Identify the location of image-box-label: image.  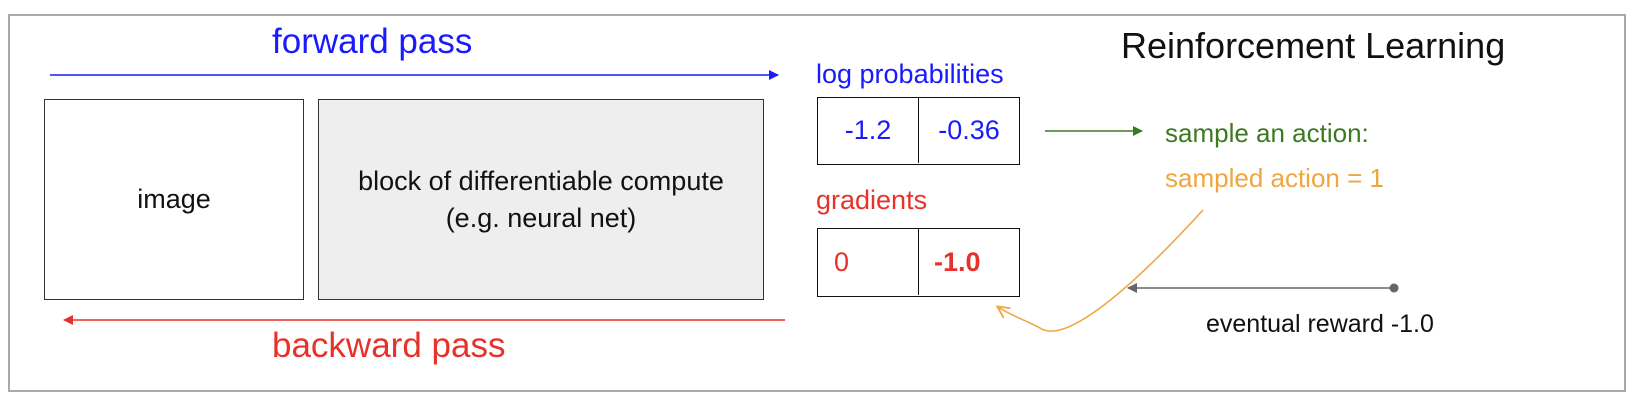
(174, 199).